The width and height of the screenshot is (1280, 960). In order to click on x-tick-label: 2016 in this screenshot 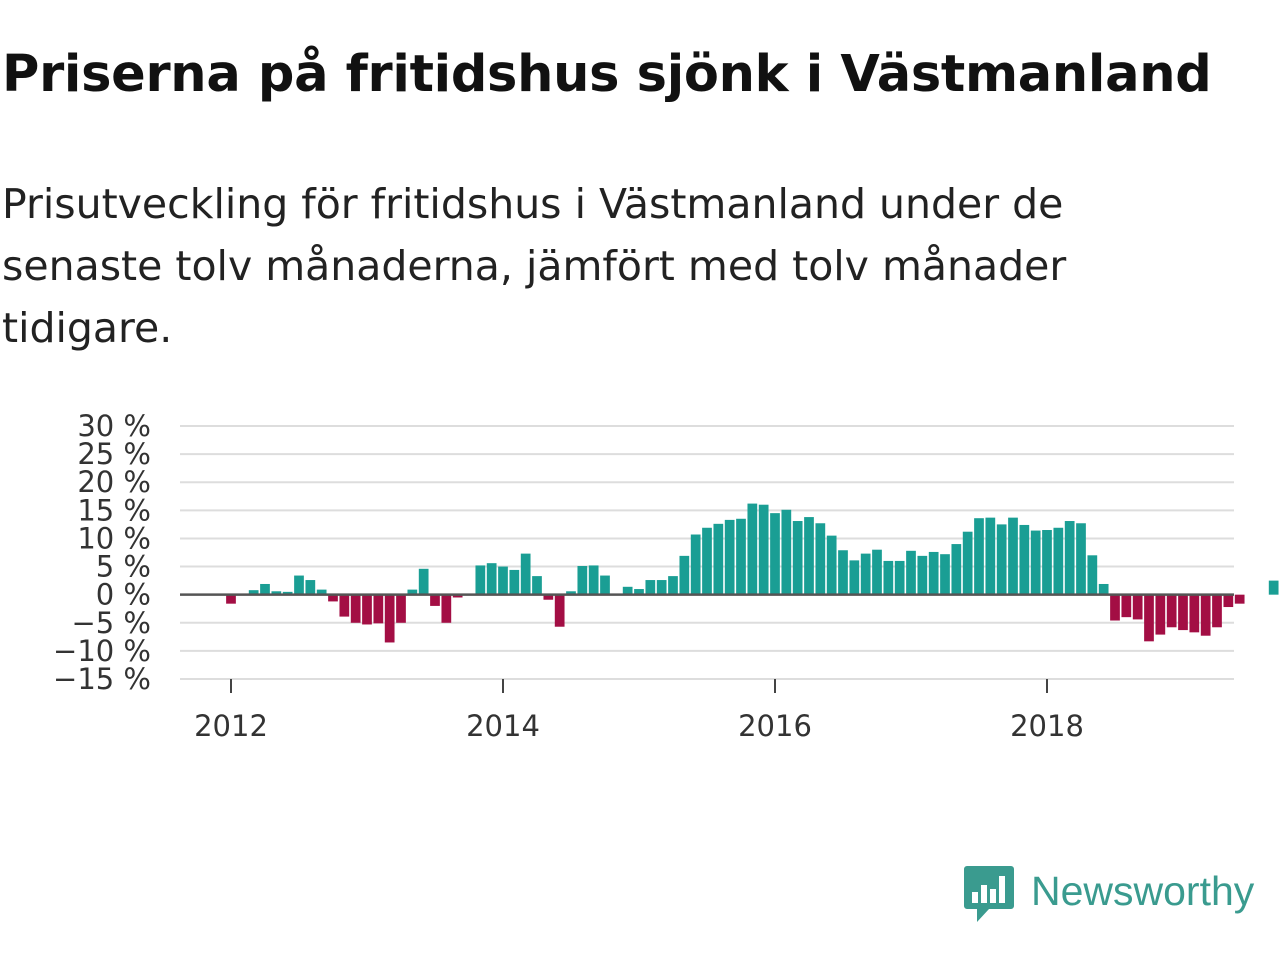, I will do `click(775, 726)`.